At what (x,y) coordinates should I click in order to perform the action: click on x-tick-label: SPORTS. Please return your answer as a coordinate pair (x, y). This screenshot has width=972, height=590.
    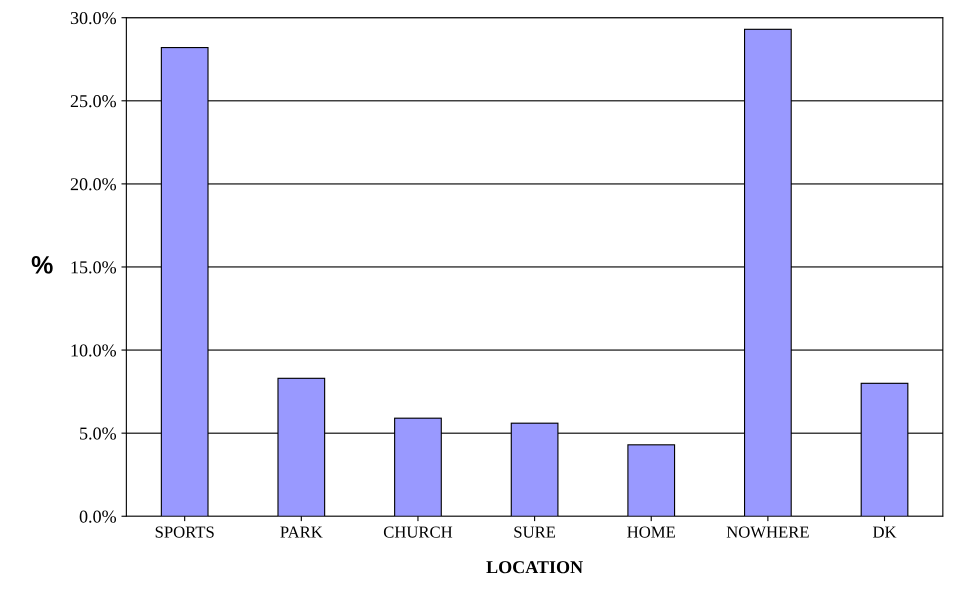
    Looking at the image, I should click on (185, 532).